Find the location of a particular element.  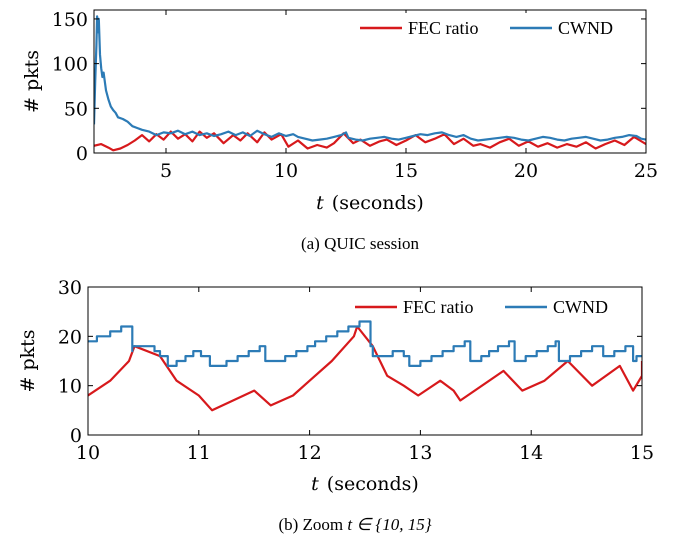

caption: (a) QUIC session is located at coordinates (360, 243).